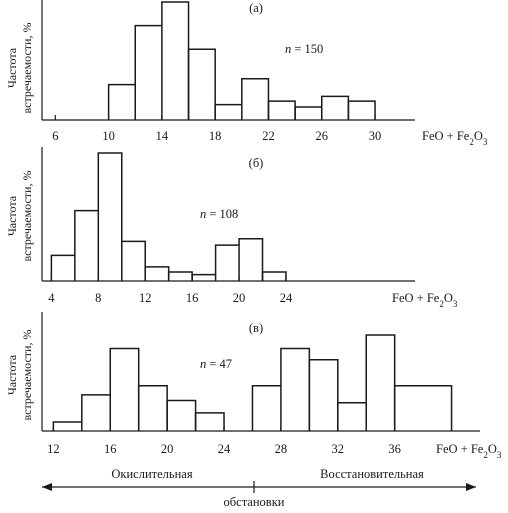 The height and width of the screenshot is (513, 508). I want to click on arrow-left-icon, so click(47, 487).